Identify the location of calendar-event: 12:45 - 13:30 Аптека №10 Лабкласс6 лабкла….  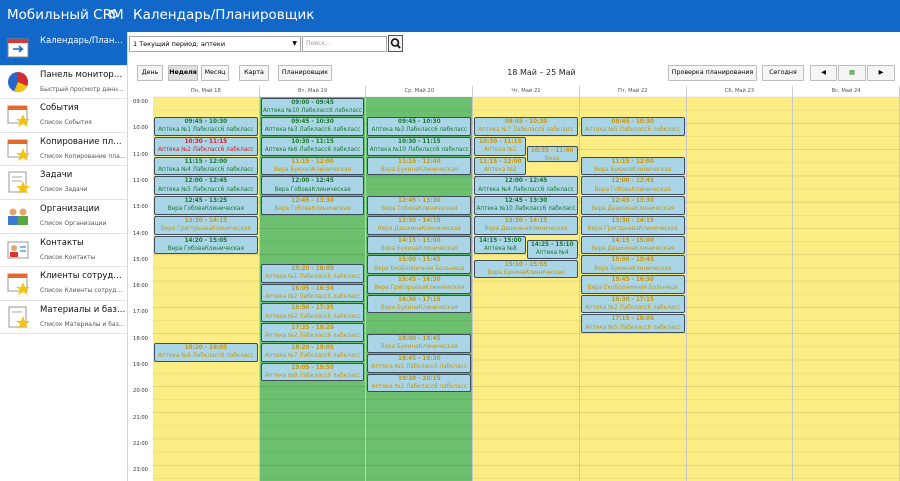
(526, 205).